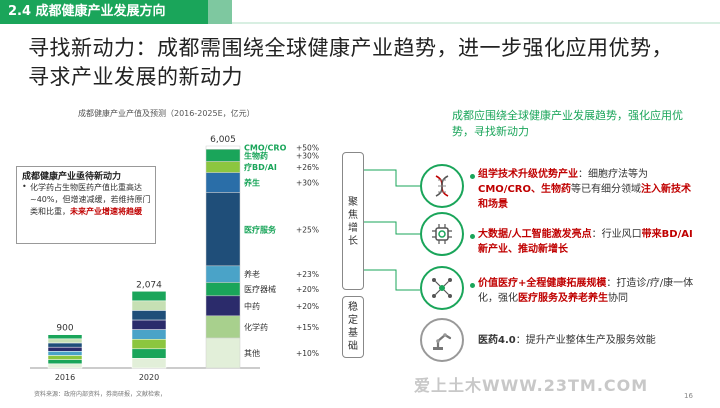  I want to click on item-genomics-text2: 等已有细分领域, so click(605, 189).